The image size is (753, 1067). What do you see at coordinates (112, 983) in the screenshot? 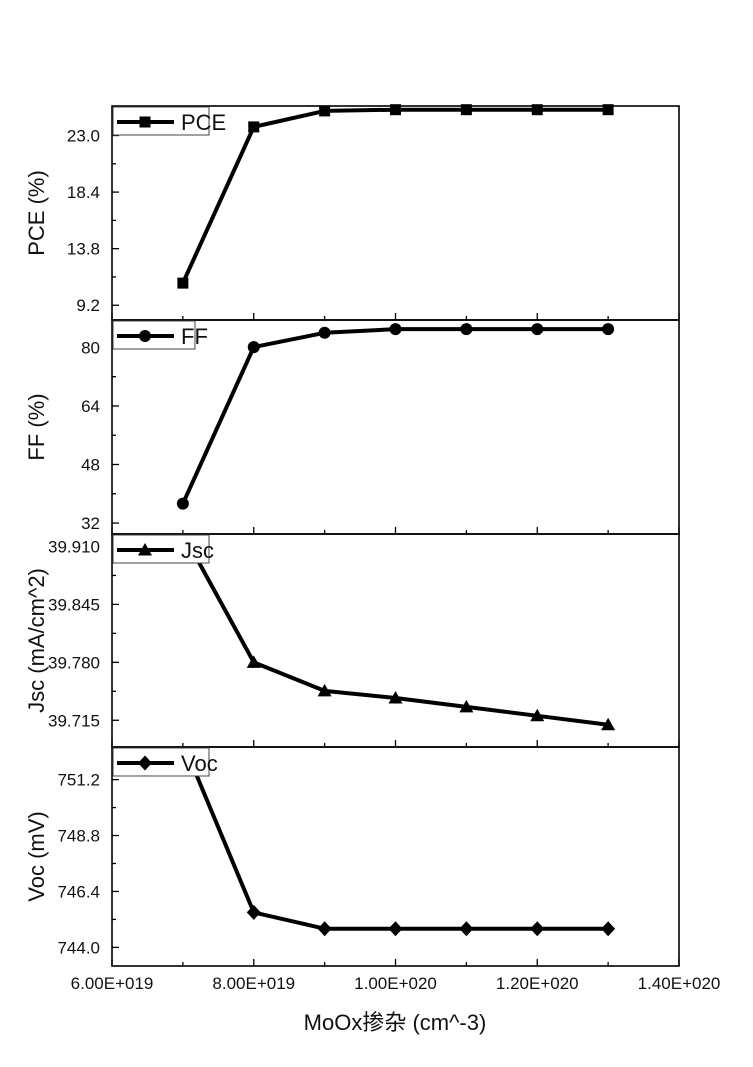
I see `x-tick-label: 6.00E+019` at bounding box center [112, 983].